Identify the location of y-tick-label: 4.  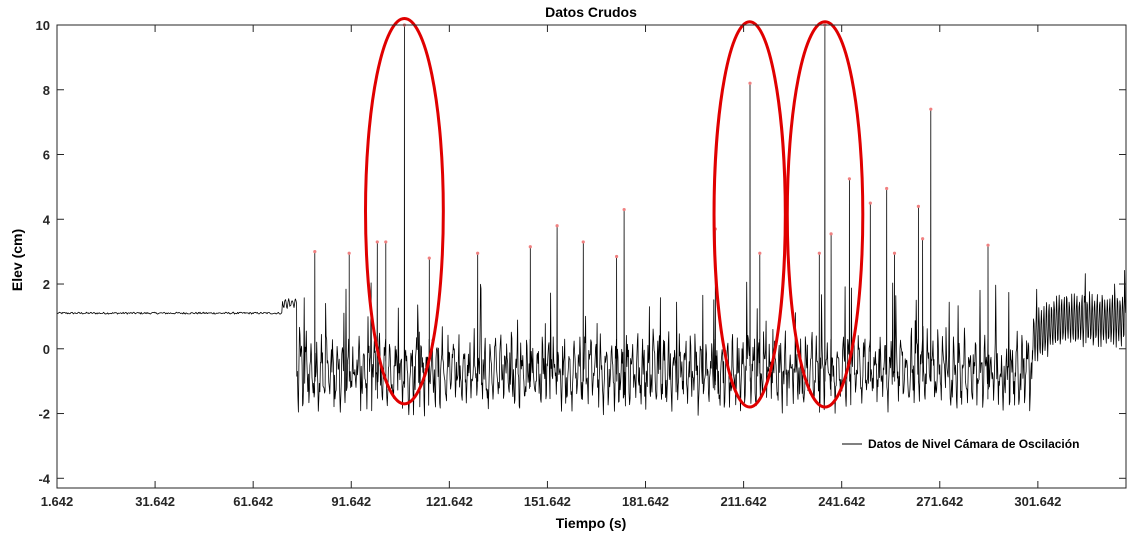
(47, 219).